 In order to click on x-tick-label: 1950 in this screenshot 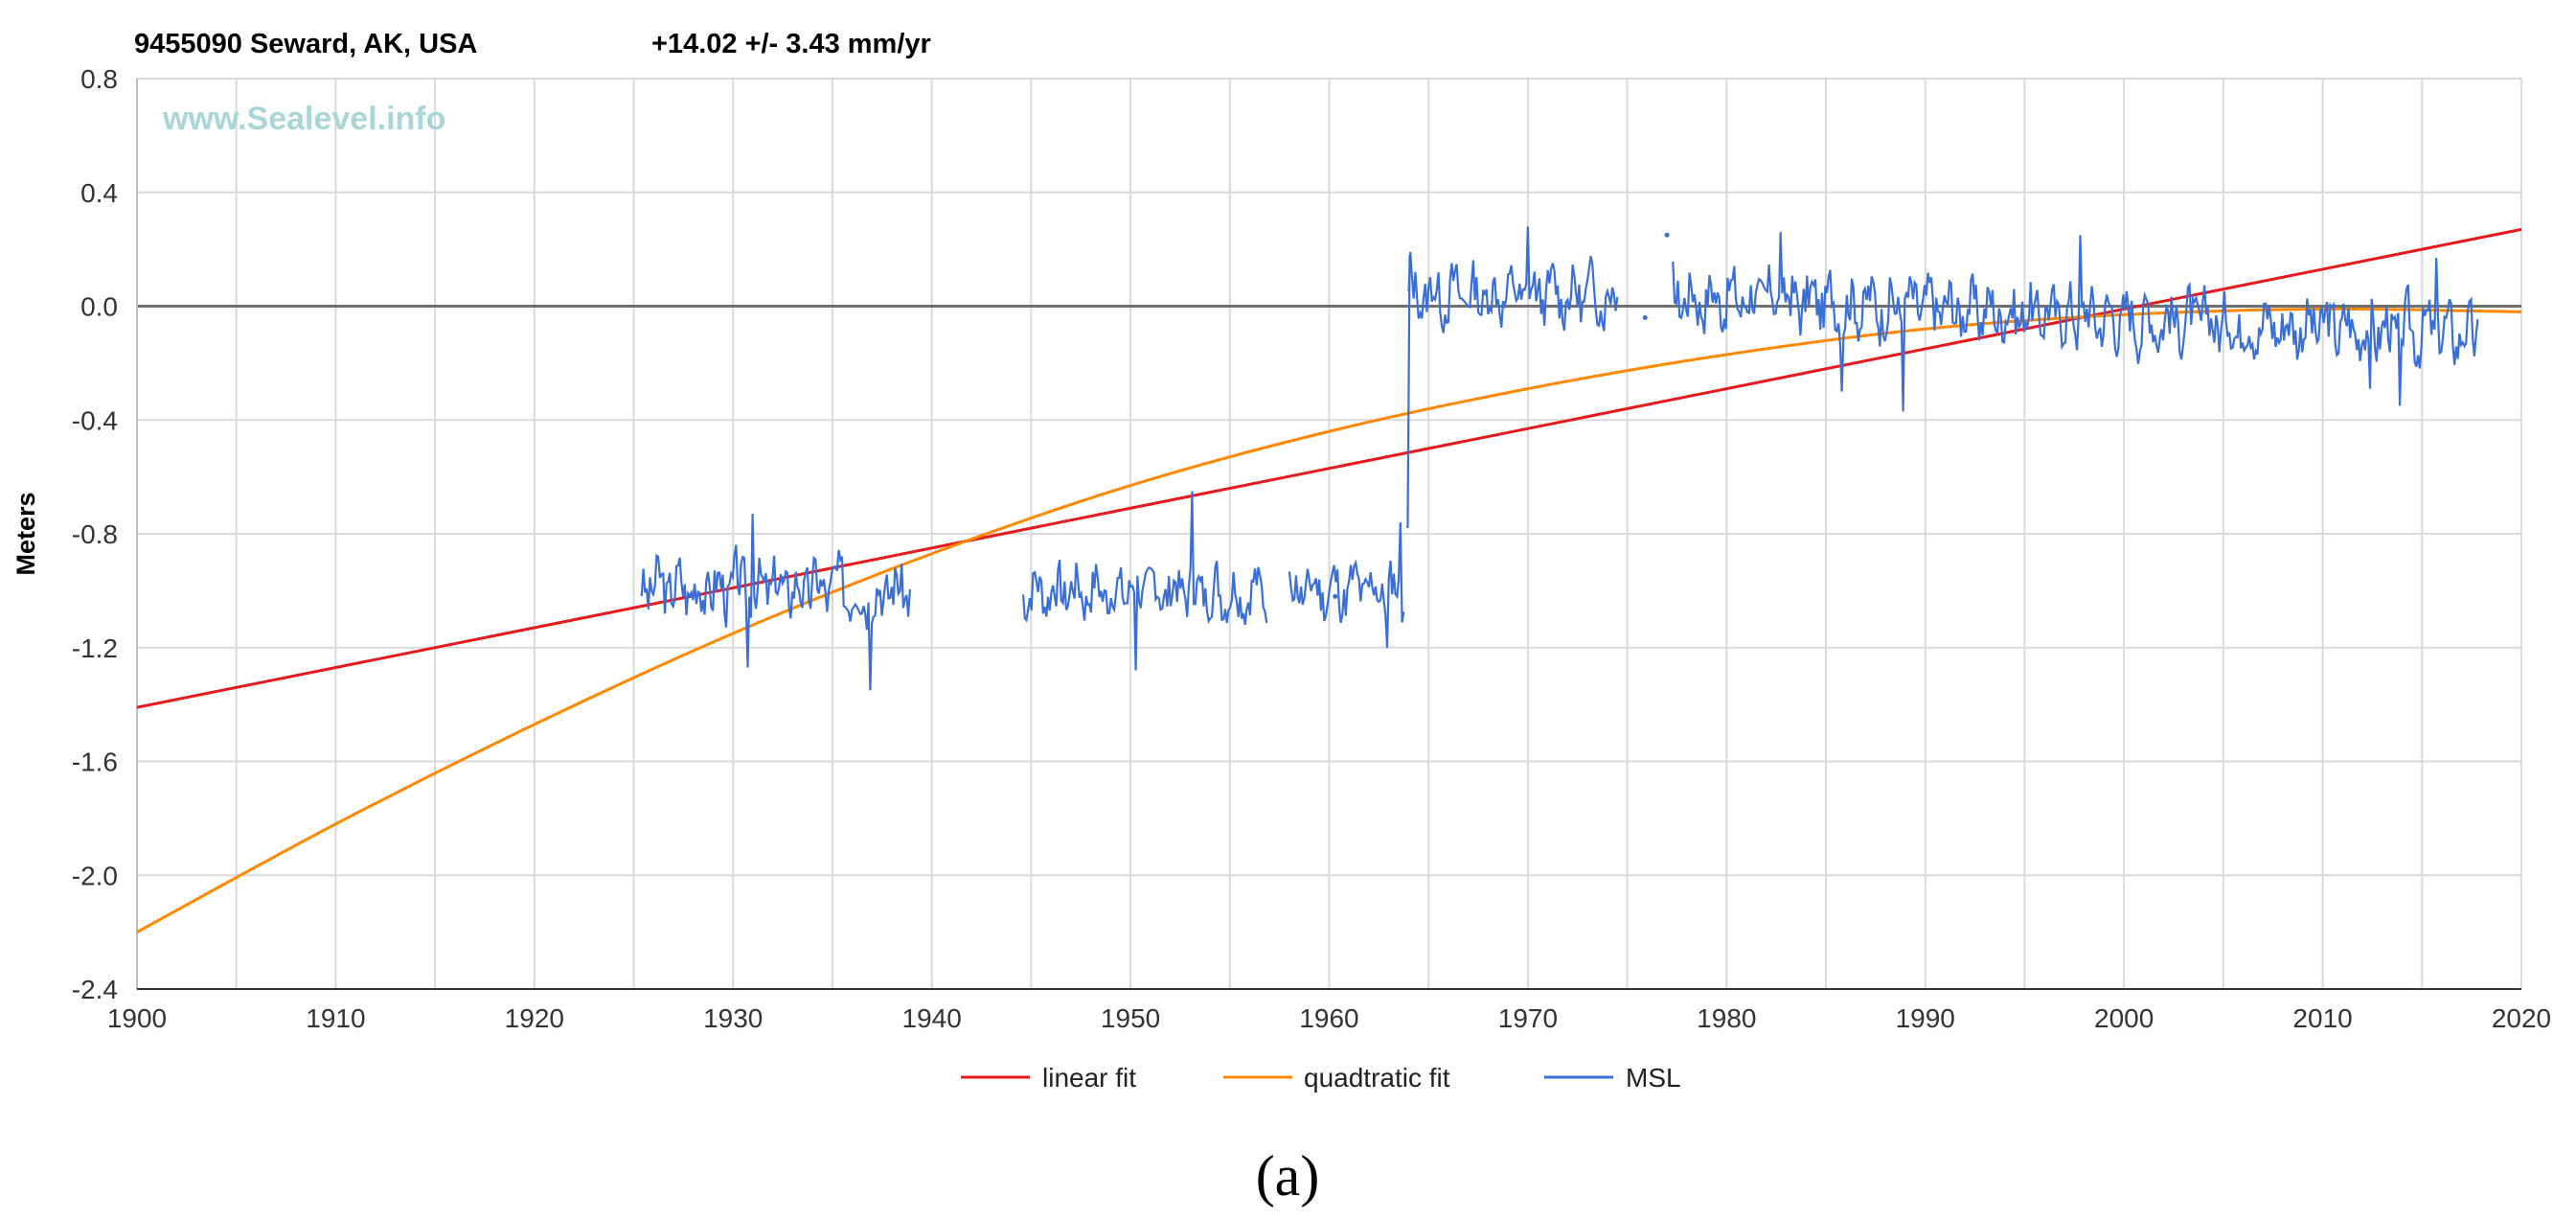, I will do `click(1130, 1018)`.